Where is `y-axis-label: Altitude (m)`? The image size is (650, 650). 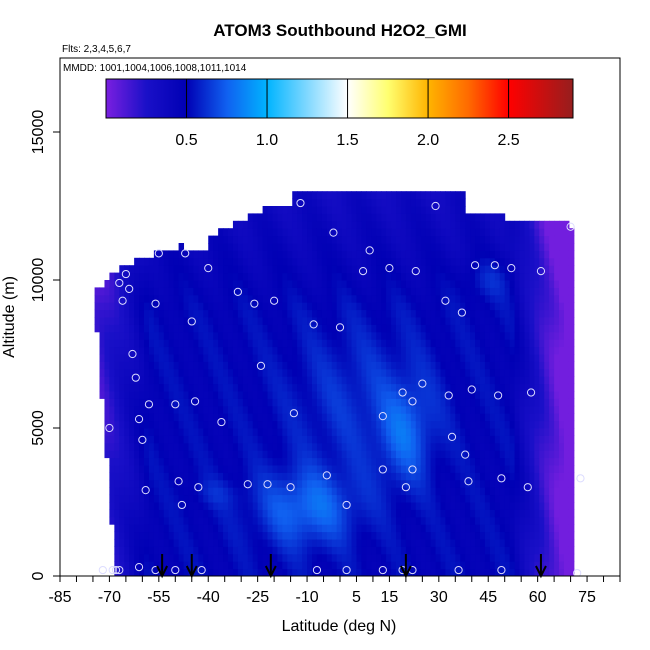
y-axis-label: Altitude (m) is located at coordinates (9, 317).